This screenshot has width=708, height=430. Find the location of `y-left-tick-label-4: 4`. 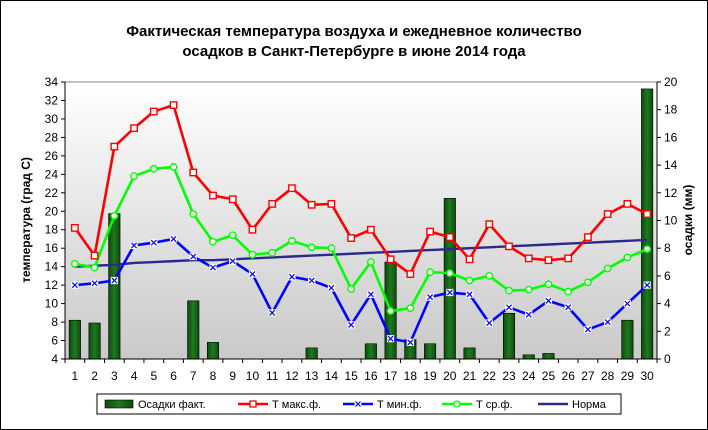

y-left-tick-label-4: 4 is located at coordinates (54, 359).